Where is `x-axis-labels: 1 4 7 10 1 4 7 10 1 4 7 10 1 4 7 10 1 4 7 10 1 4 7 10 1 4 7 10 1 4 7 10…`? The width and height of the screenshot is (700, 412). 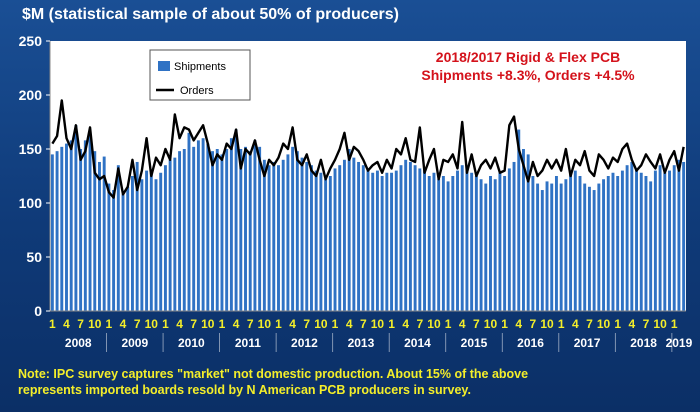 x-axis-labels: 1 4 7 10 1 4 7 10 1 4 7 10 1 4 7 10 1 4 7 10 1 4 7 10 1 4 7 10 1 4 7 10… is located at coordinates (371, 334).